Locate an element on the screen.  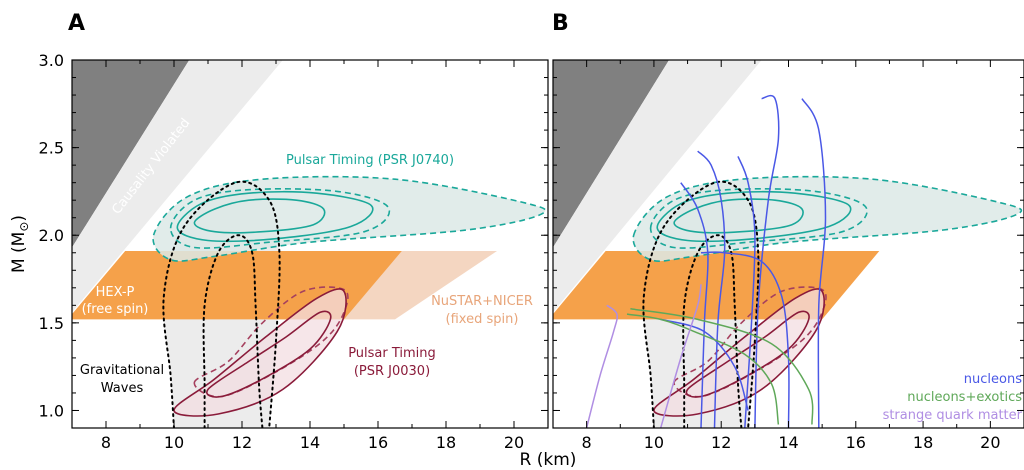
y-tick-label-3: 2.5 is located at coordinates (51, 148).